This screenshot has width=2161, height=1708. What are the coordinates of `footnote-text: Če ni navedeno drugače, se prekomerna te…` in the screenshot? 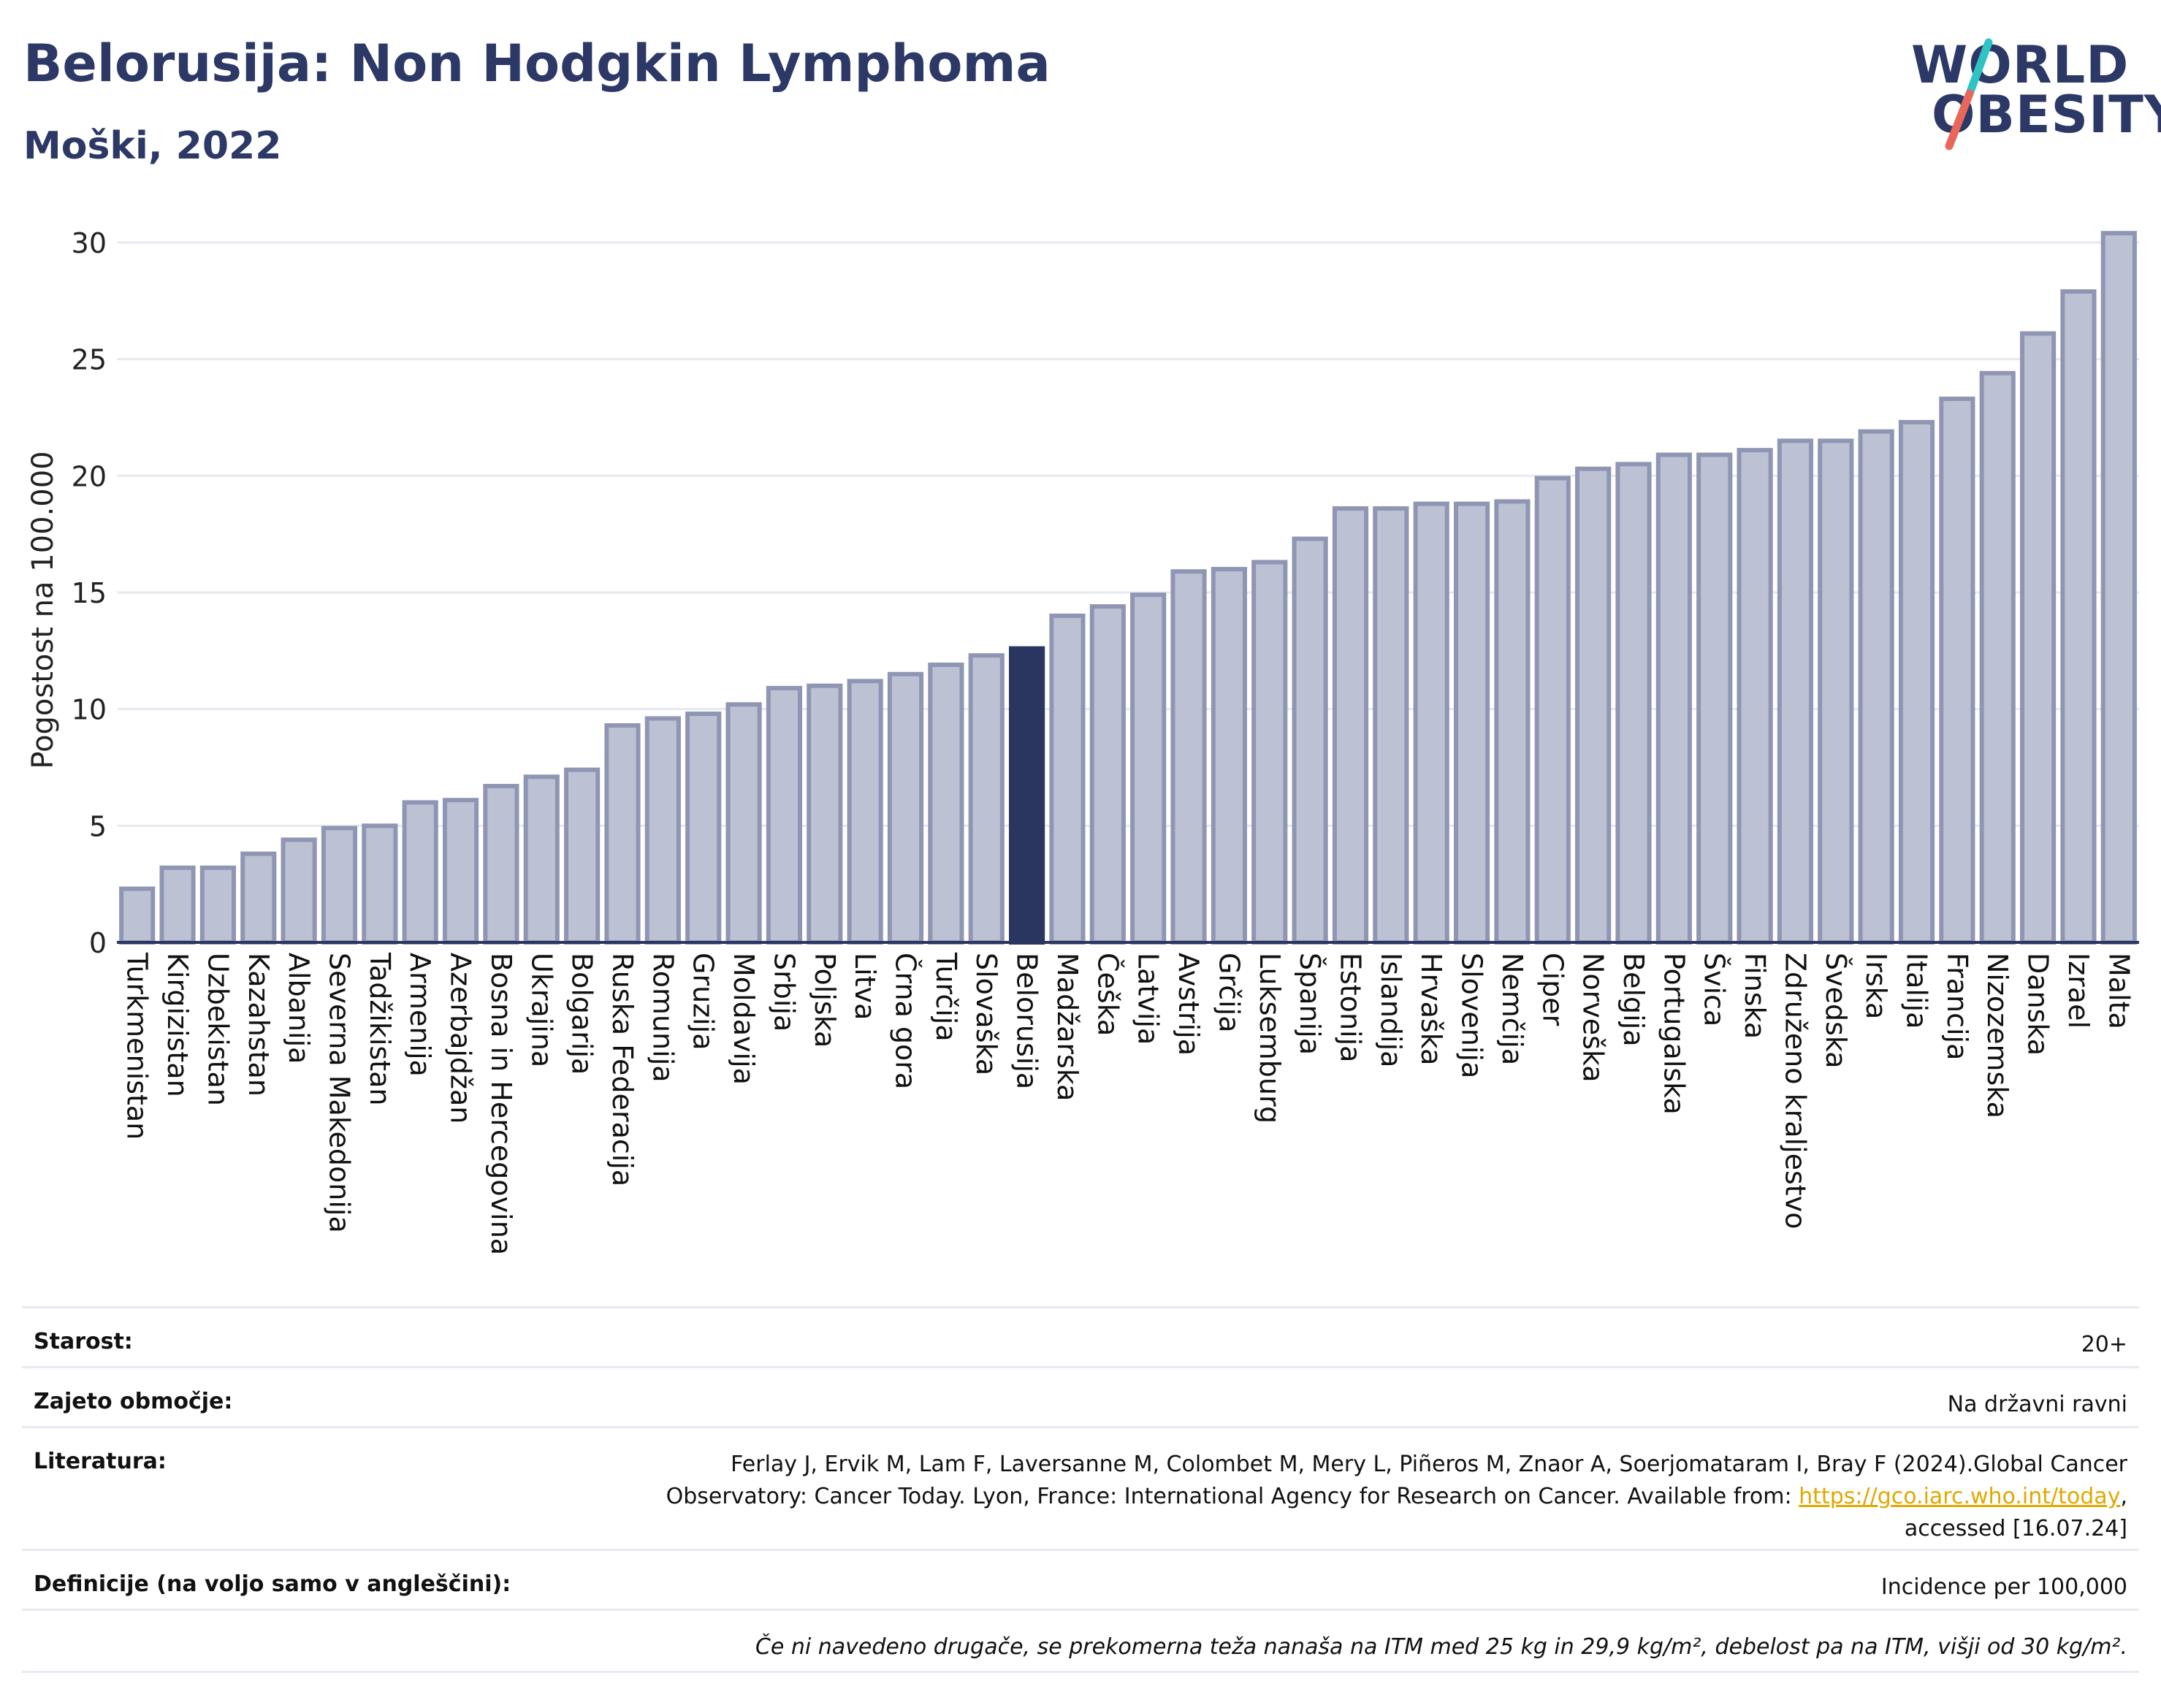 It's located at (1441, 1647).